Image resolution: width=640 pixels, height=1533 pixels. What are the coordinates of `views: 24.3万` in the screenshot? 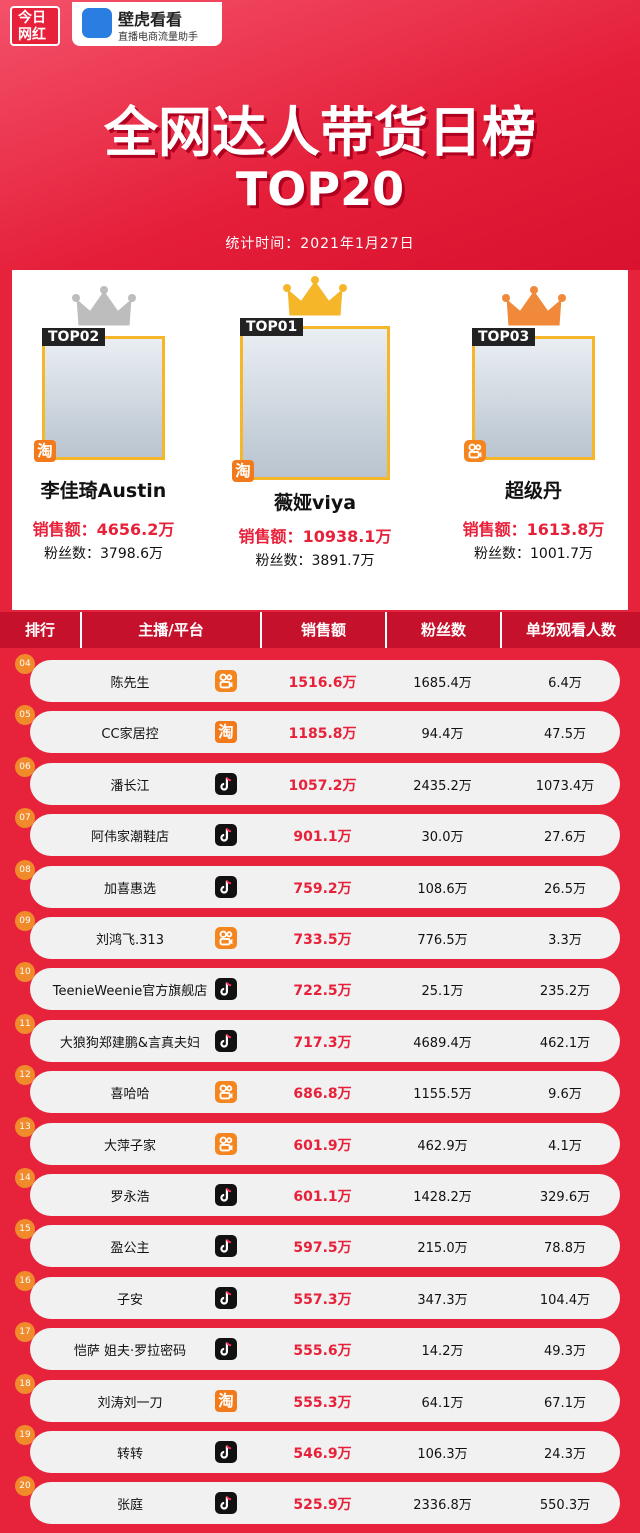 It's located at (565, 1454).